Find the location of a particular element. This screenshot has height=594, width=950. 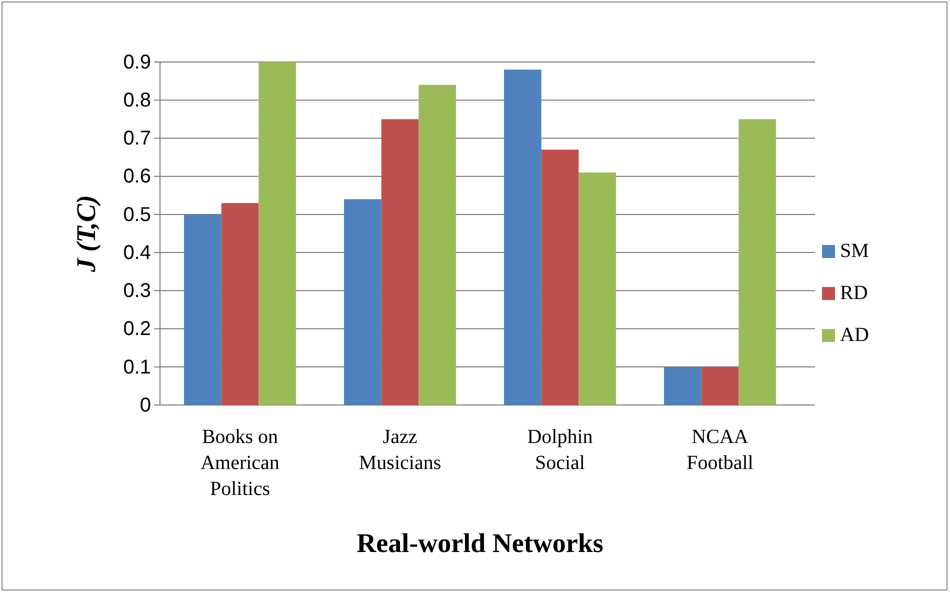

y-tick-label: 0.9 is located at coordinates (137, 62).